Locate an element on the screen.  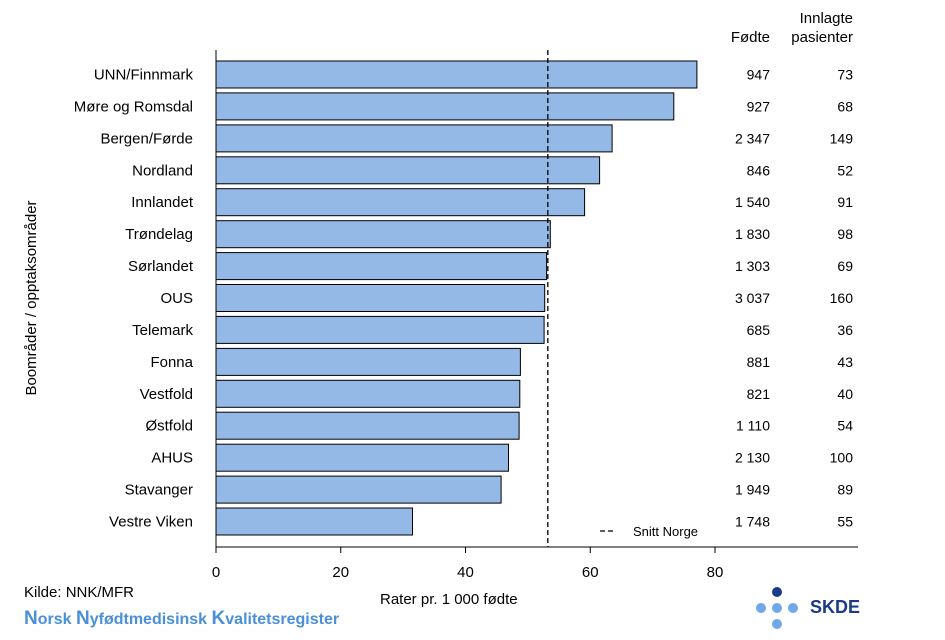
x-tick-label-3: 60 is located at coordinates (590, 572).